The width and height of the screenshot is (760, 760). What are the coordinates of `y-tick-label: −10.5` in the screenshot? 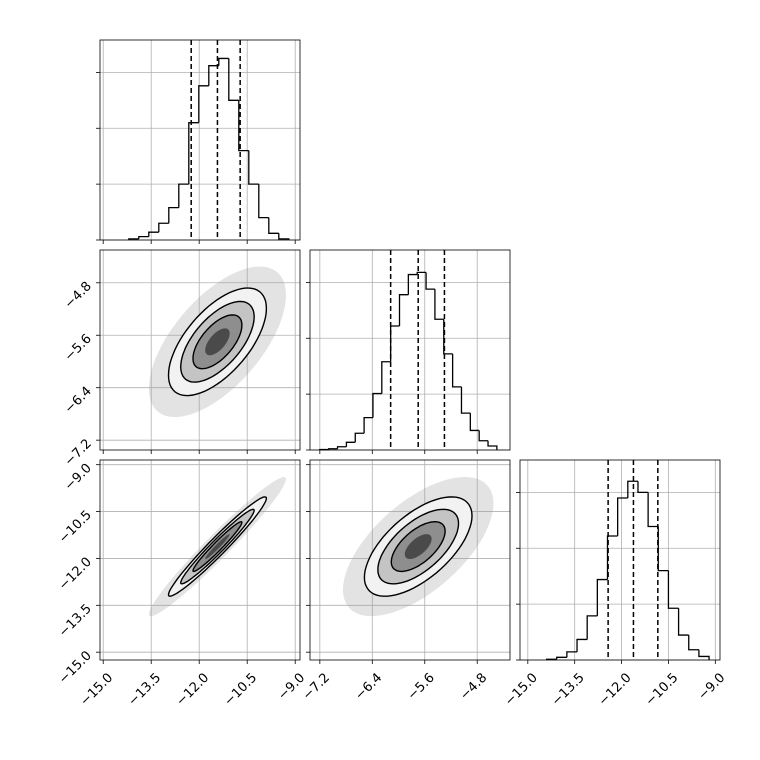 It's located at (75, 527).